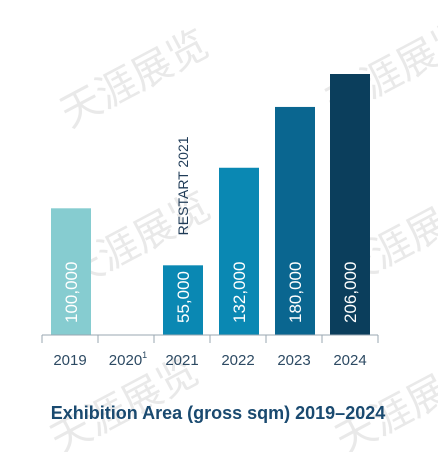 This screenshot has height=452, width=438. I want to click on x-tick-label: 20201, so click(128, 359).